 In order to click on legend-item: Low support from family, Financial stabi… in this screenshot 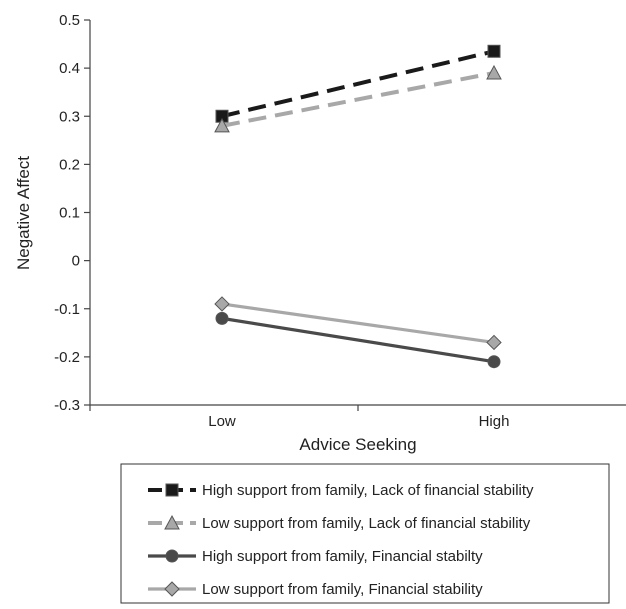, I will do `click(315, 589)`.